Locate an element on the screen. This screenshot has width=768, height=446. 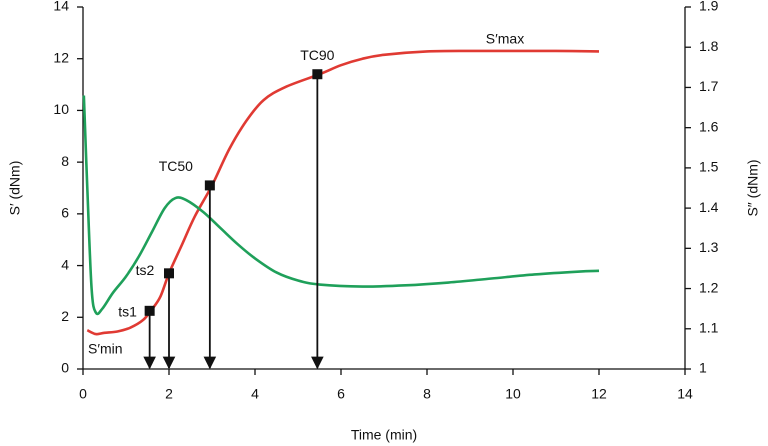
y-tick-label: 14 is located at coordinates (61, 7).